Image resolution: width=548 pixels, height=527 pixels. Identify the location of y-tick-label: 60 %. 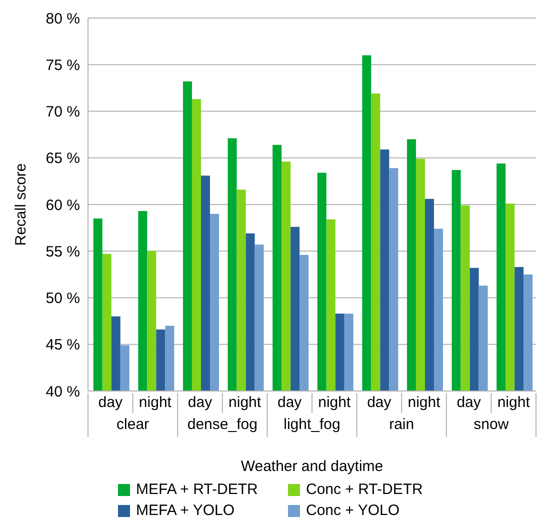
(63, 205).